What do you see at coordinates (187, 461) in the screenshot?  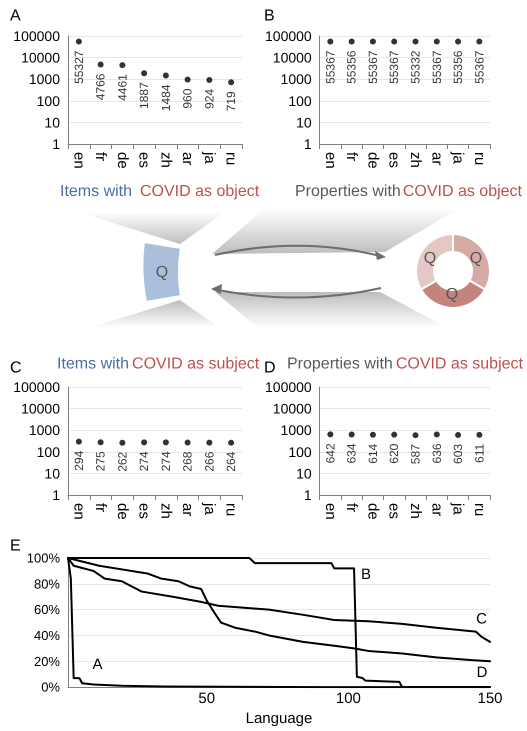 I see `data-label: 268` at bounding box center [187, 461].